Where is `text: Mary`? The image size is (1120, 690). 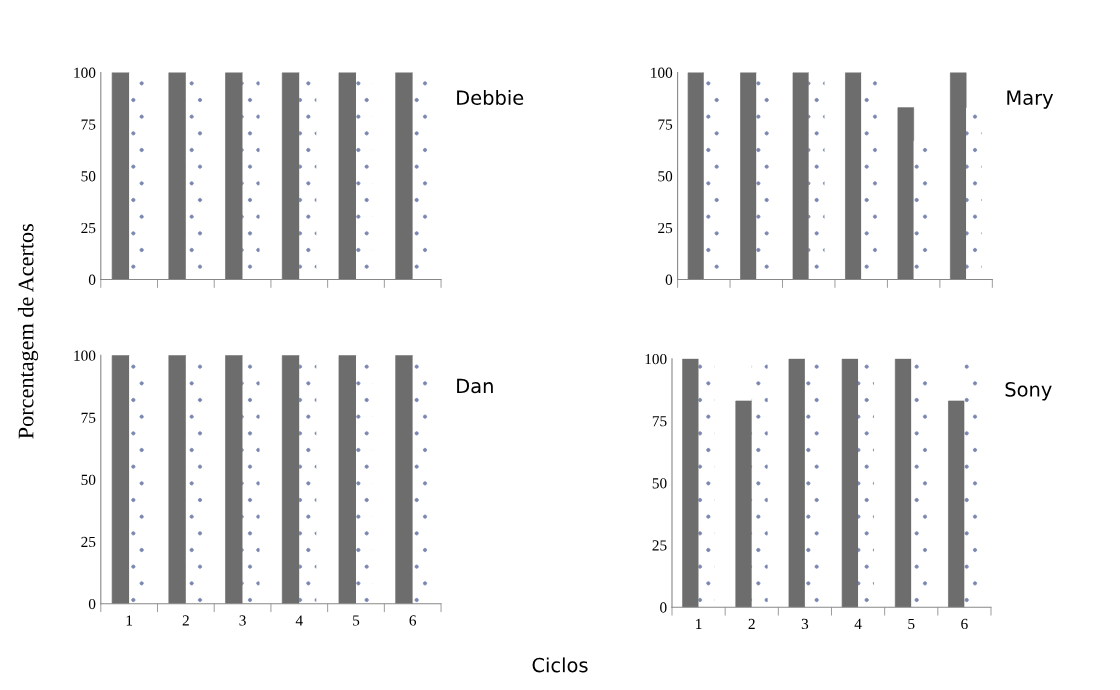
text: Mary is located at coordinates (1030, 99).